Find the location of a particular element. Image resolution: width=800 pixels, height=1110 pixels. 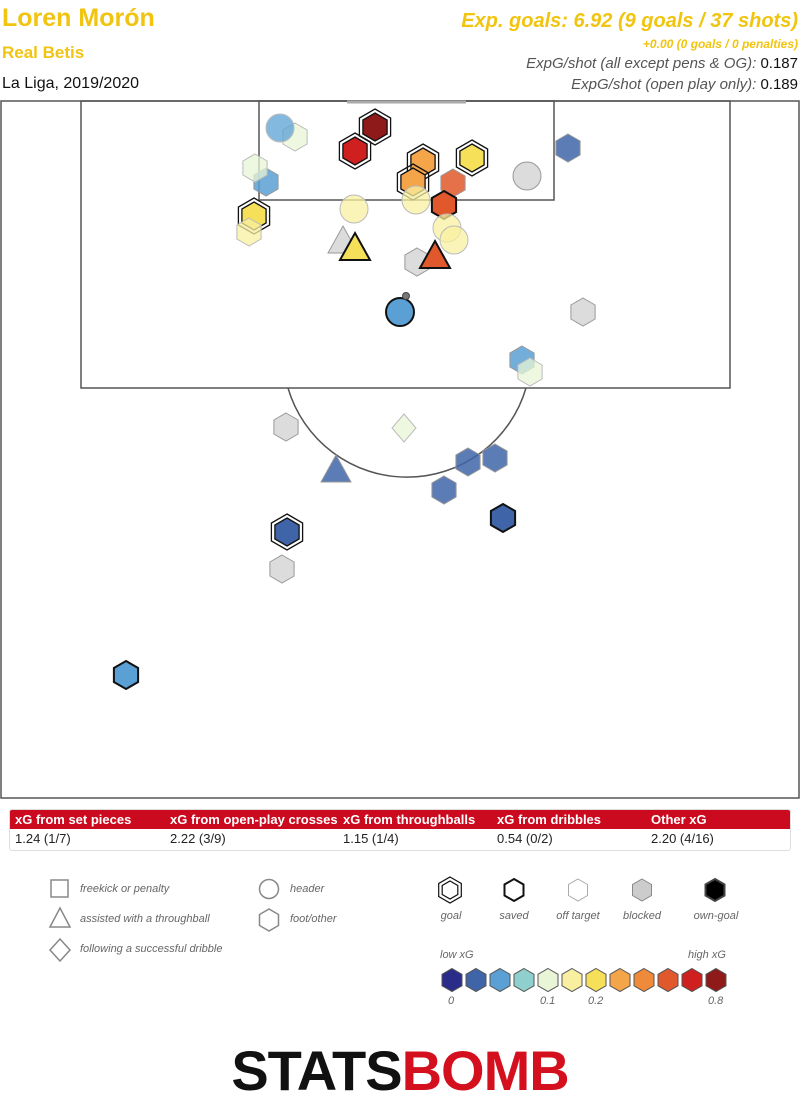

scale-tick-label: 0 is located at coordinates (451, 1001).